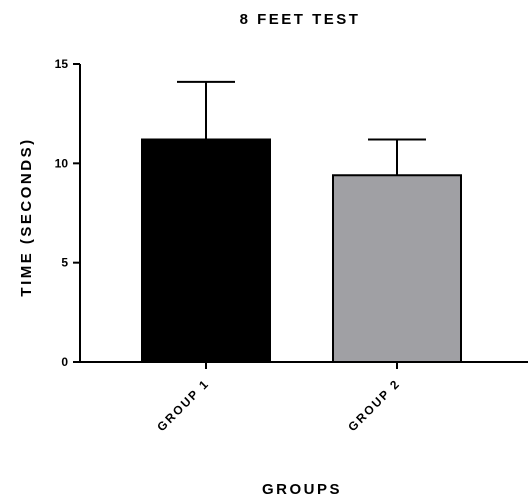 The width and height of the screenshot is (528, 502). Describe the element at coordinates (64, 362) in the screenshot. I see `y-tick-label: 0` at that location.